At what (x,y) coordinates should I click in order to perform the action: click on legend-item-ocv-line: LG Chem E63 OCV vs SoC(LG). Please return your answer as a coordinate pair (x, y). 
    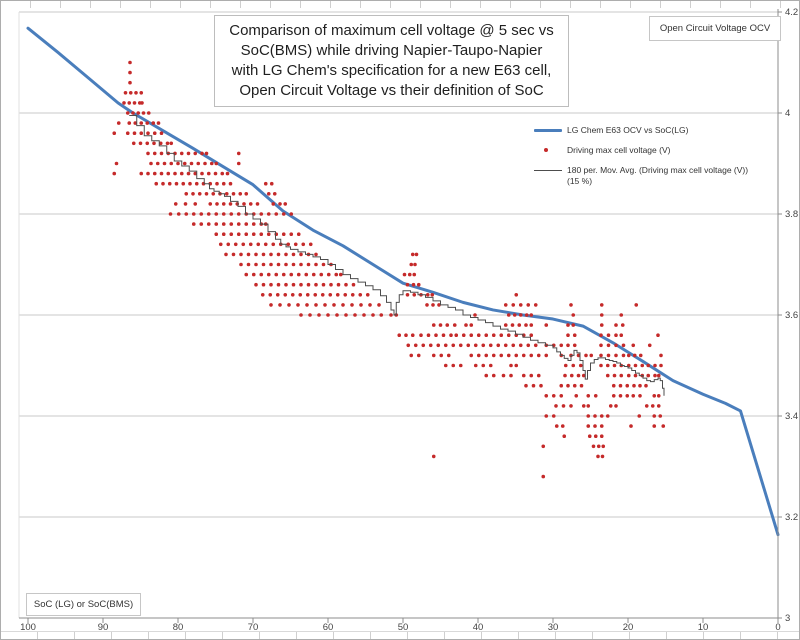
    Looking at the image, I should click on (660, 130).